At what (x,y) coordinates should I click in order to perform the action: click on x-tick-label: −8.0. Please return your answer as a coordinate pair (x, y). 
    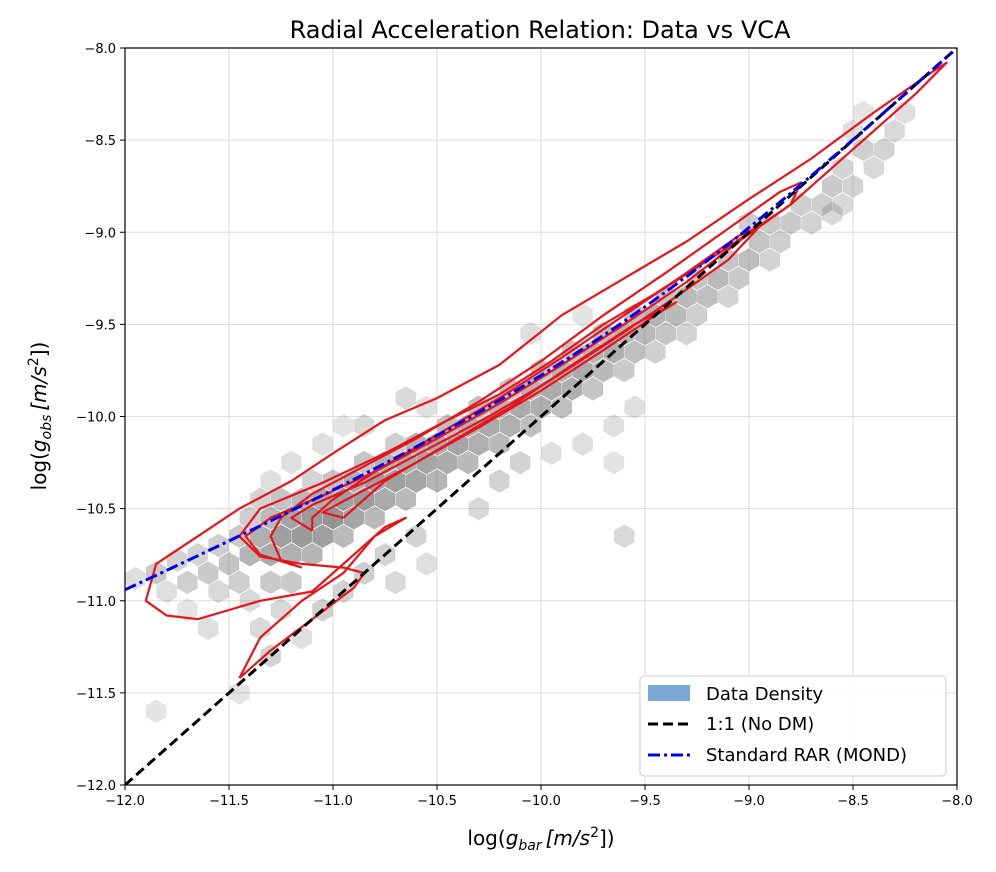
    Looking at the image, I should click on (957, 801).